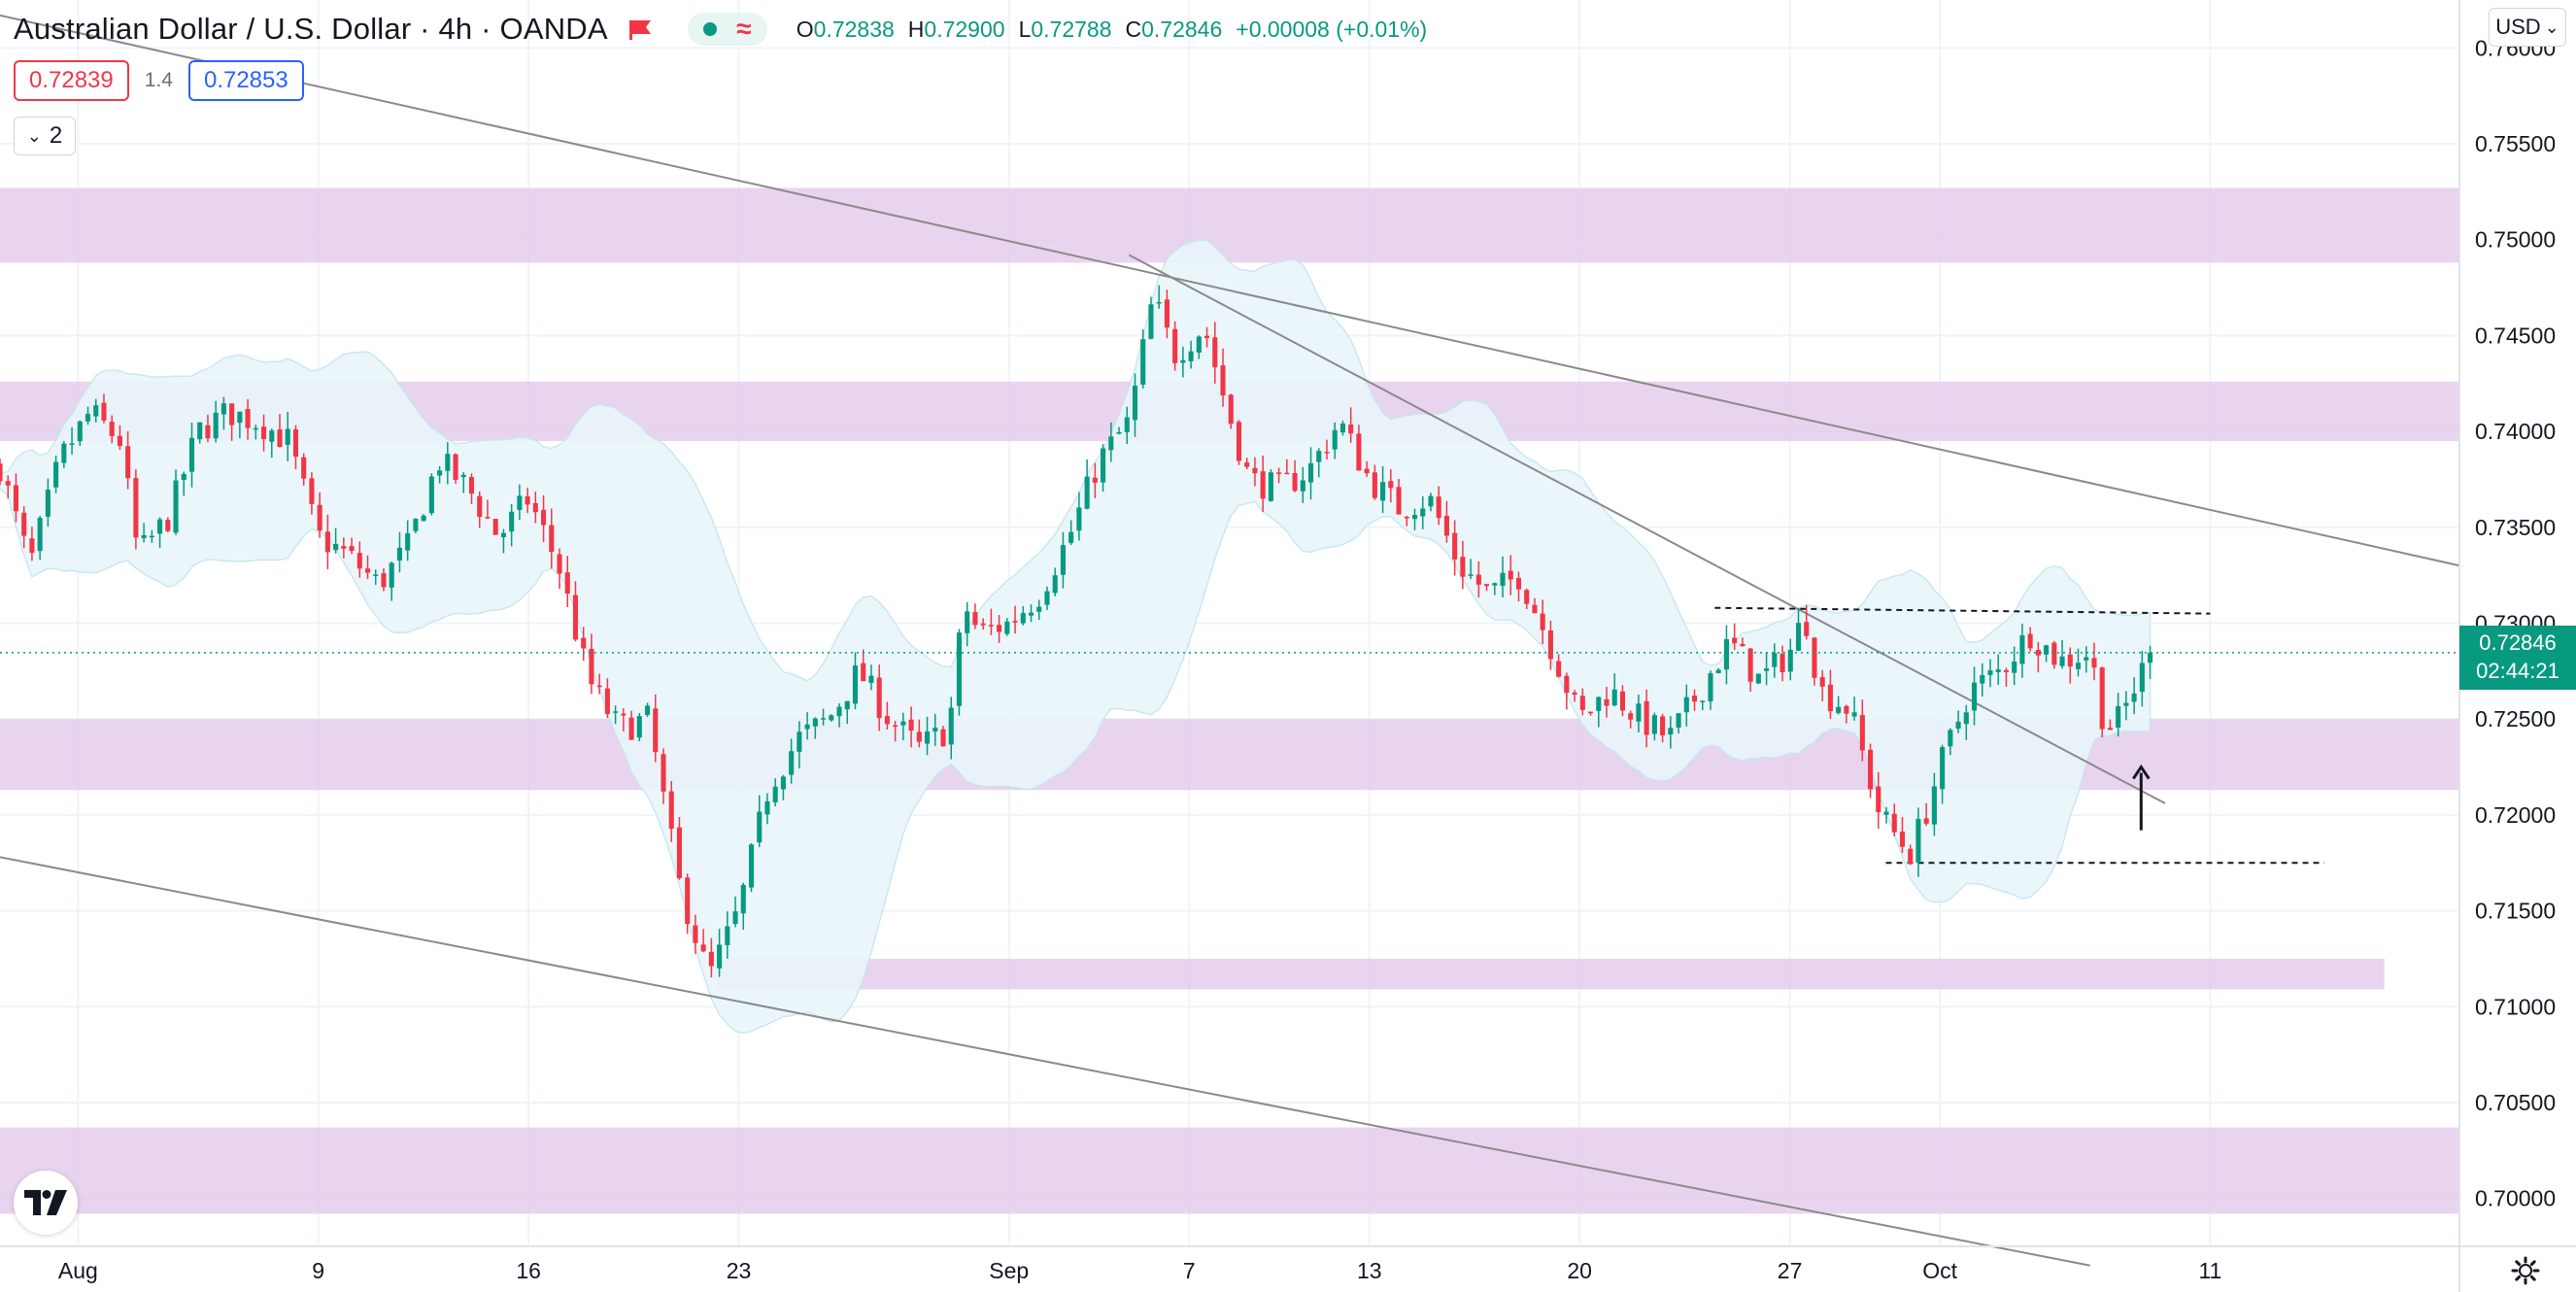 Image resolution: width=2576 pixels, height=1292 pixels. Describe the element at coordinates (528, 1270) in the screenshot. I see `x-tick-label: 16` at that location.